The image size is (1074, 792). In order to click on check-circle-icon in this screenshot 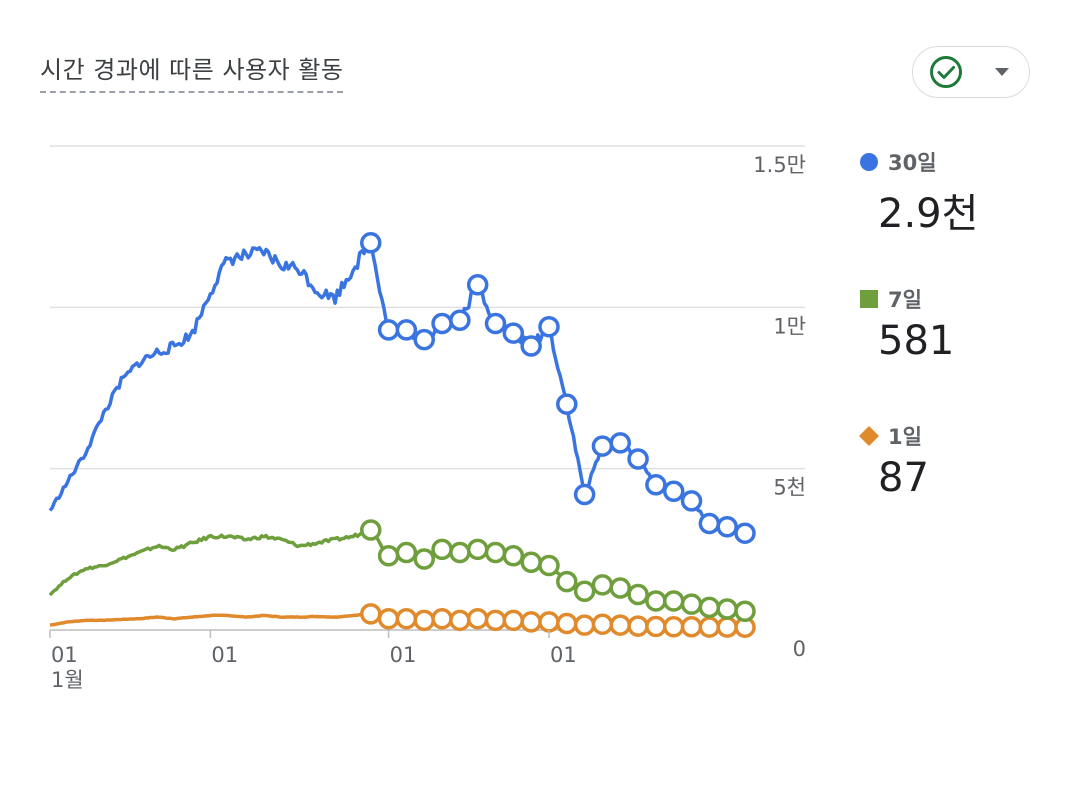, I will do `click(946, 72)`.